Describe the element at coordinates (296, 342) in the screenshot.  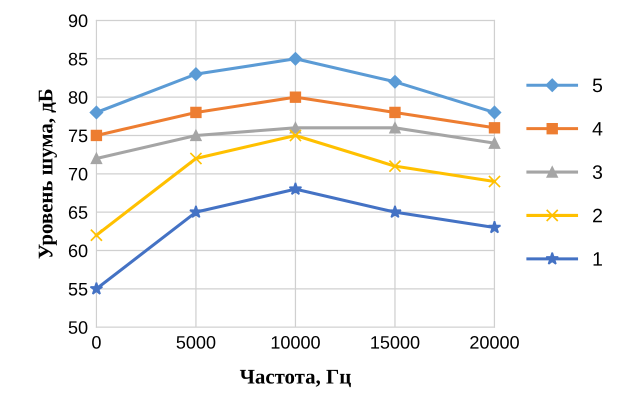
I see `x-tick-label: 10000` at that location.